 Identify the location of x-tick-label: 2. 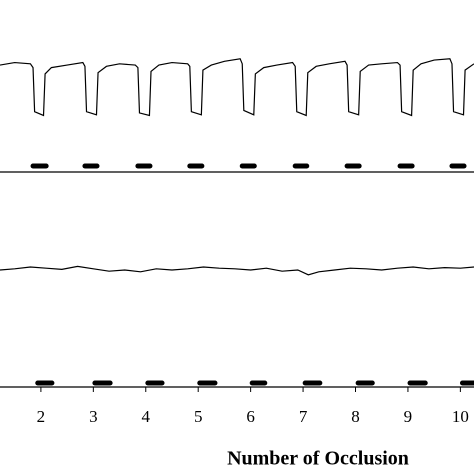
(41, 416).